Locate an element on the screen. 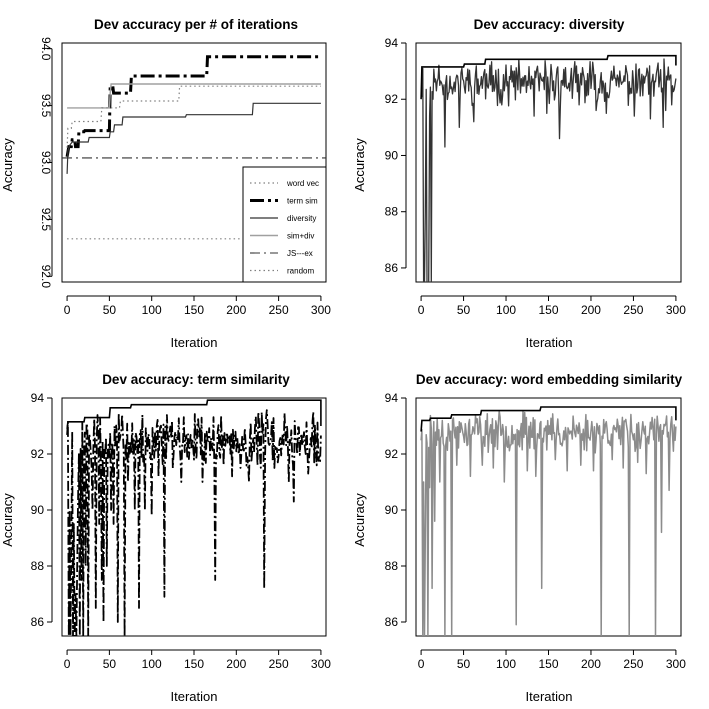  panel-title: Dev accuracy: diversity is located at coordinates (549, 24).